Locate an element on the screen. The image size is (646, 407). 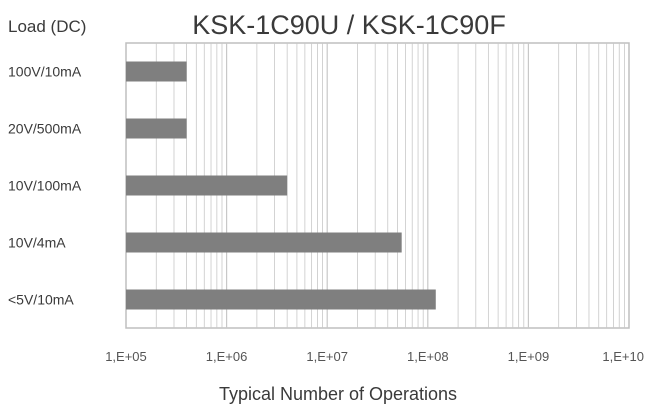
category-label: 10V/4mA is located at coordinates (37, 243).